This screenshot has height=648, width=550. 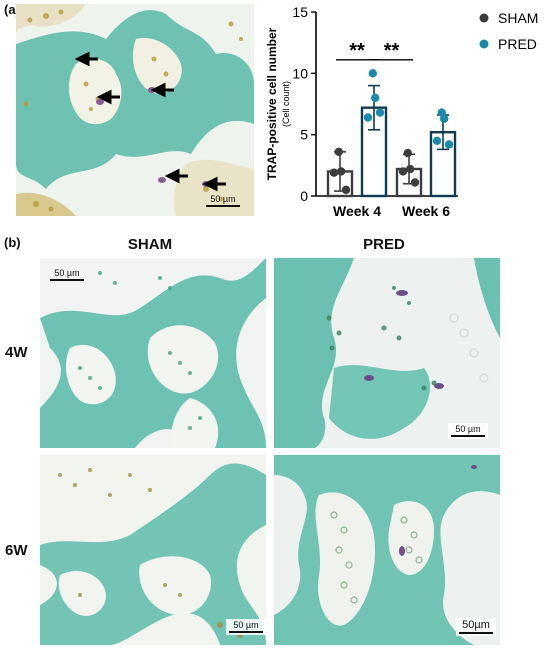 What do you see at coordinates (272, 103) in the screenshot?
I see `y-axis-label: TRAP-positive cell number` at bounding box center [272, 103].